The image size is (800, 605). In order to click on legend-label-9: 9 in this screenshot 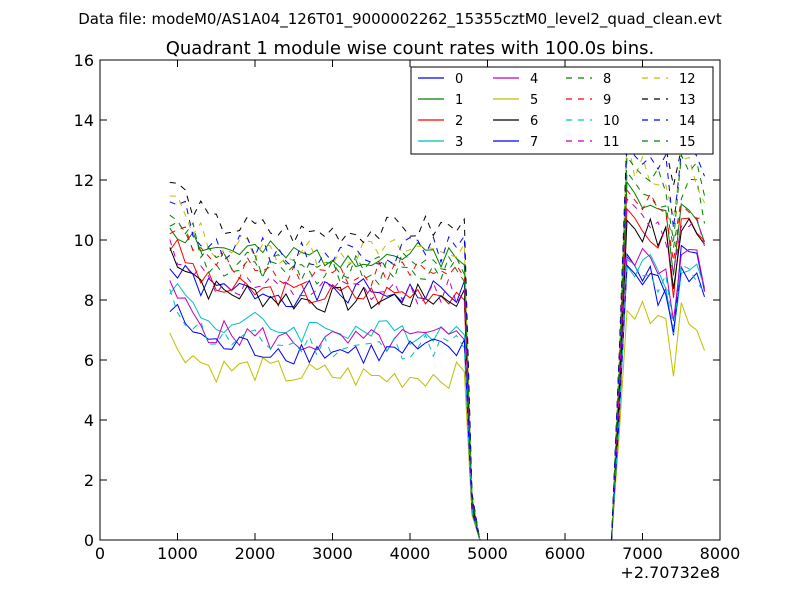, I will do `click(607, 100)`.